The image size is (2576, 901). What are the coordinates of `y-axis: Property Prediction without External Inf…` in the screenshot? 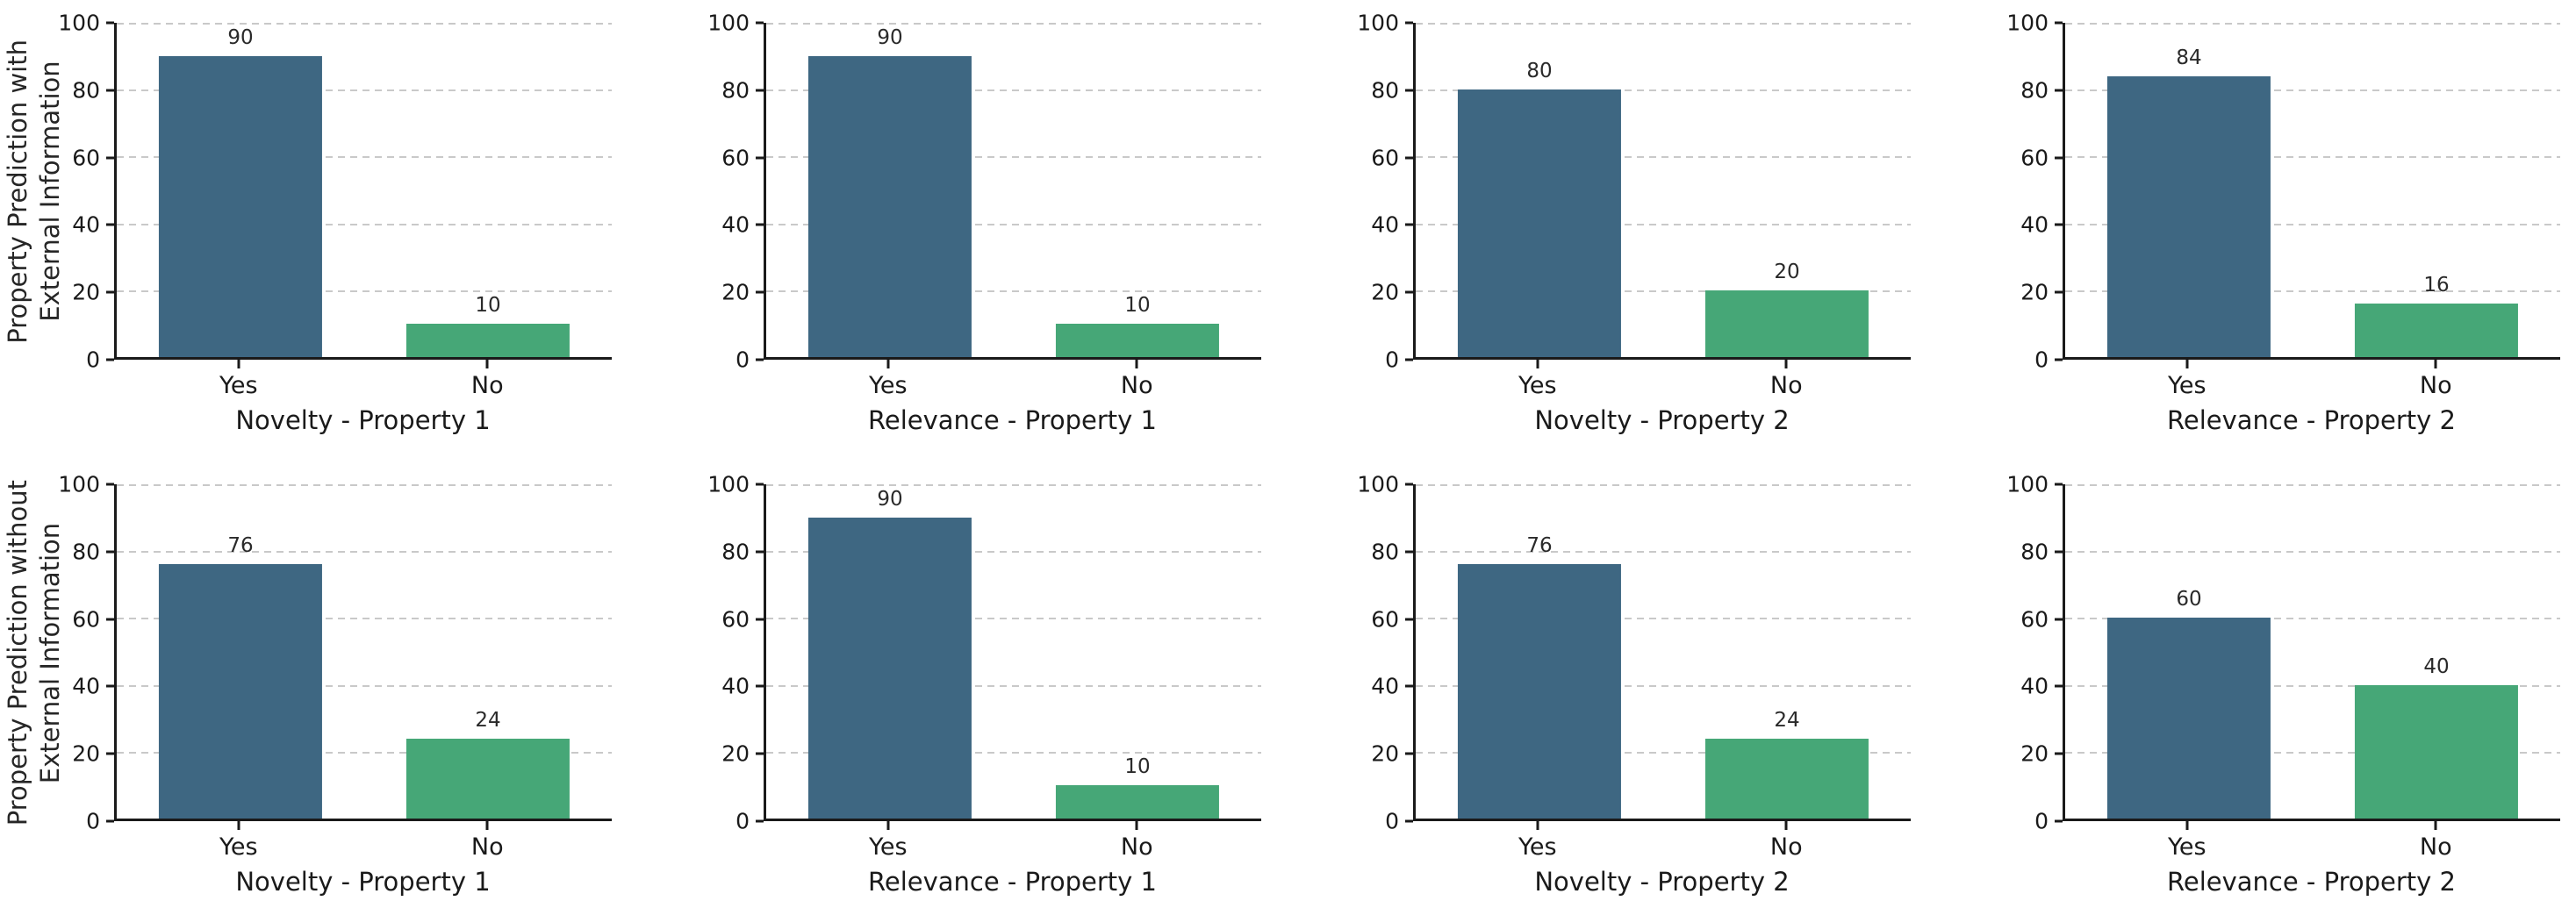 It's located at (57, 653).